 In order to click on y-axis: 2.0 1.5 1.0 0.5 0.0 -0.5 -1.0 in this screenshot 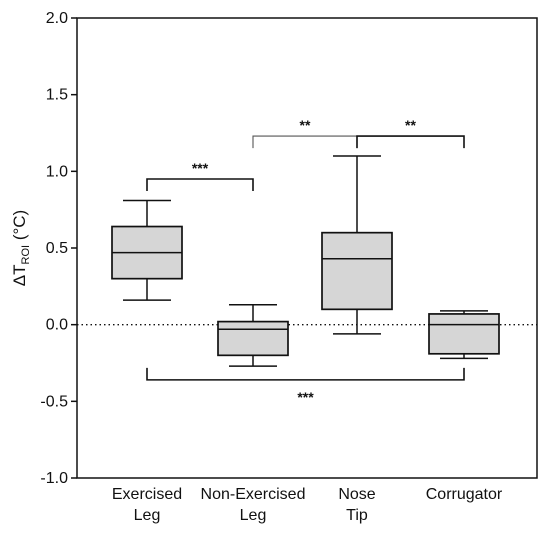, I will do `click(58, 248)`.